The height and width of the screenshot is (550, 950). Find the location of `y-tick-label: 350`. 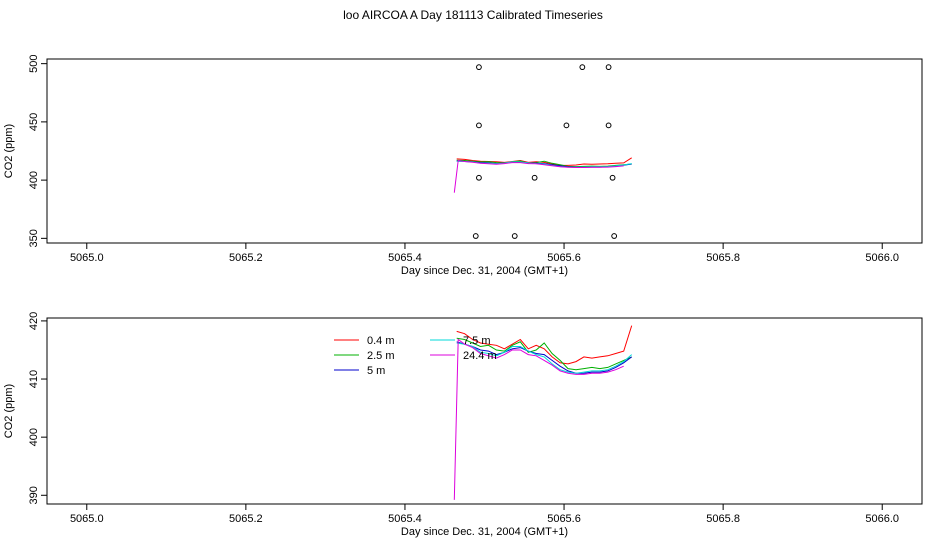

y-tick-label: 350 is located at coordinates (34, 238).